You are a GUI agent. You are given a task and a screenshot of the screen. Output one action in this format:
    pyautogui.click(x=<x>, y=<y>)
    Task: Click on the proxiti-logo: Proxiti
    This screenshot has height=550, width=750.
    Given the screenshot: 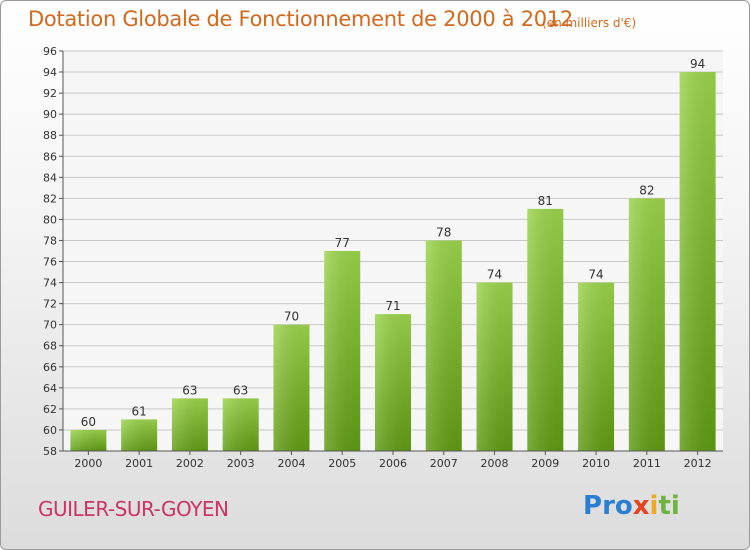 What is the action you would take?
    pyautogui.click(x=631, y=506)
    